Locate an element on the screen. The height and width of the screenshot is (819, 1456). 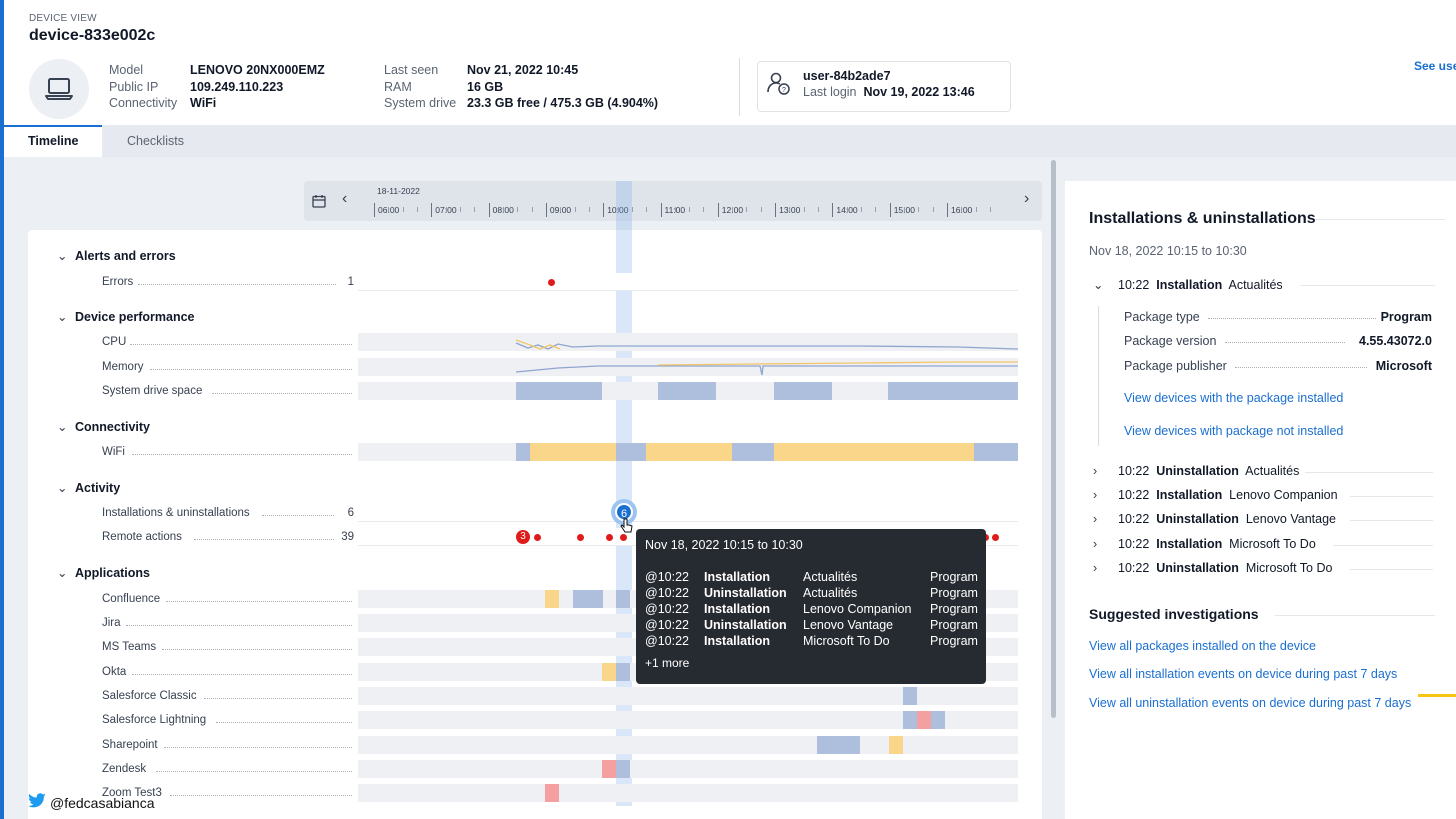
track-sharepoint is located at coordinates (688, 745).